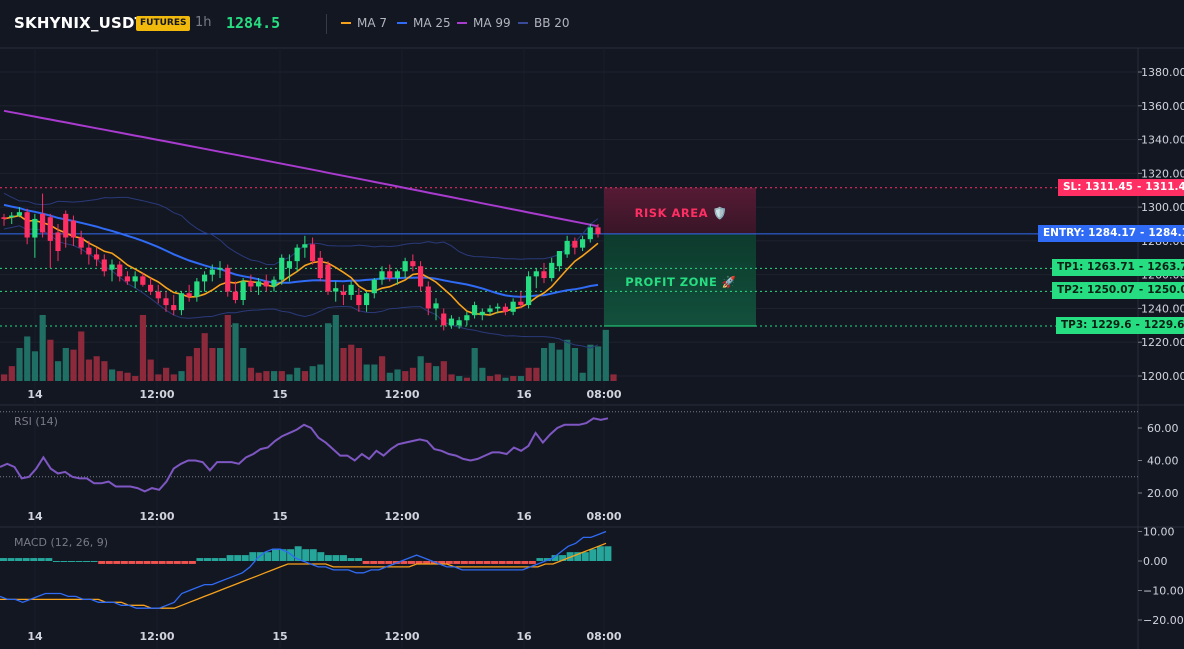 This screenshot has width=1184, height=649. I want to click on macd-axis-label: −20.00, so click(1163, 620).